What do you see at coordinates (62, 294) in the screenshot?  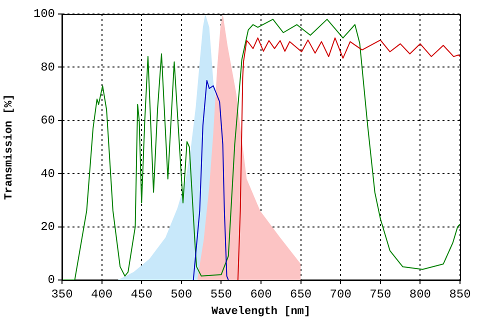 I see `x-tick-label: 350` at bounding box center [62, 294].